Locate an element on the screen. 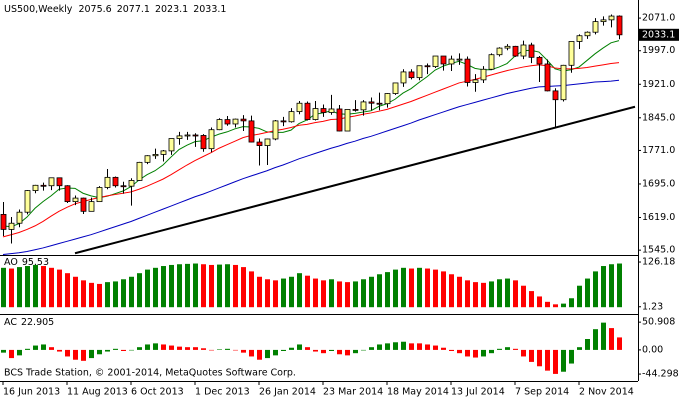 This screenshot has height=400, width=680. x-tick-label: 13 Jul 2014 is located at coordinates (478, 392).